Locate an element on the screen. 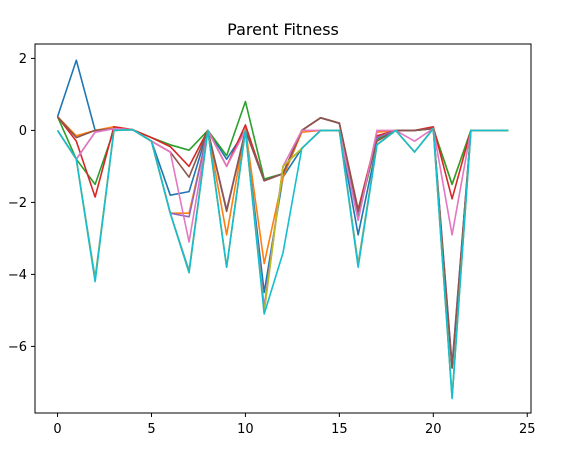  x-tick-label: 20 is located at coordinates (433, 429).